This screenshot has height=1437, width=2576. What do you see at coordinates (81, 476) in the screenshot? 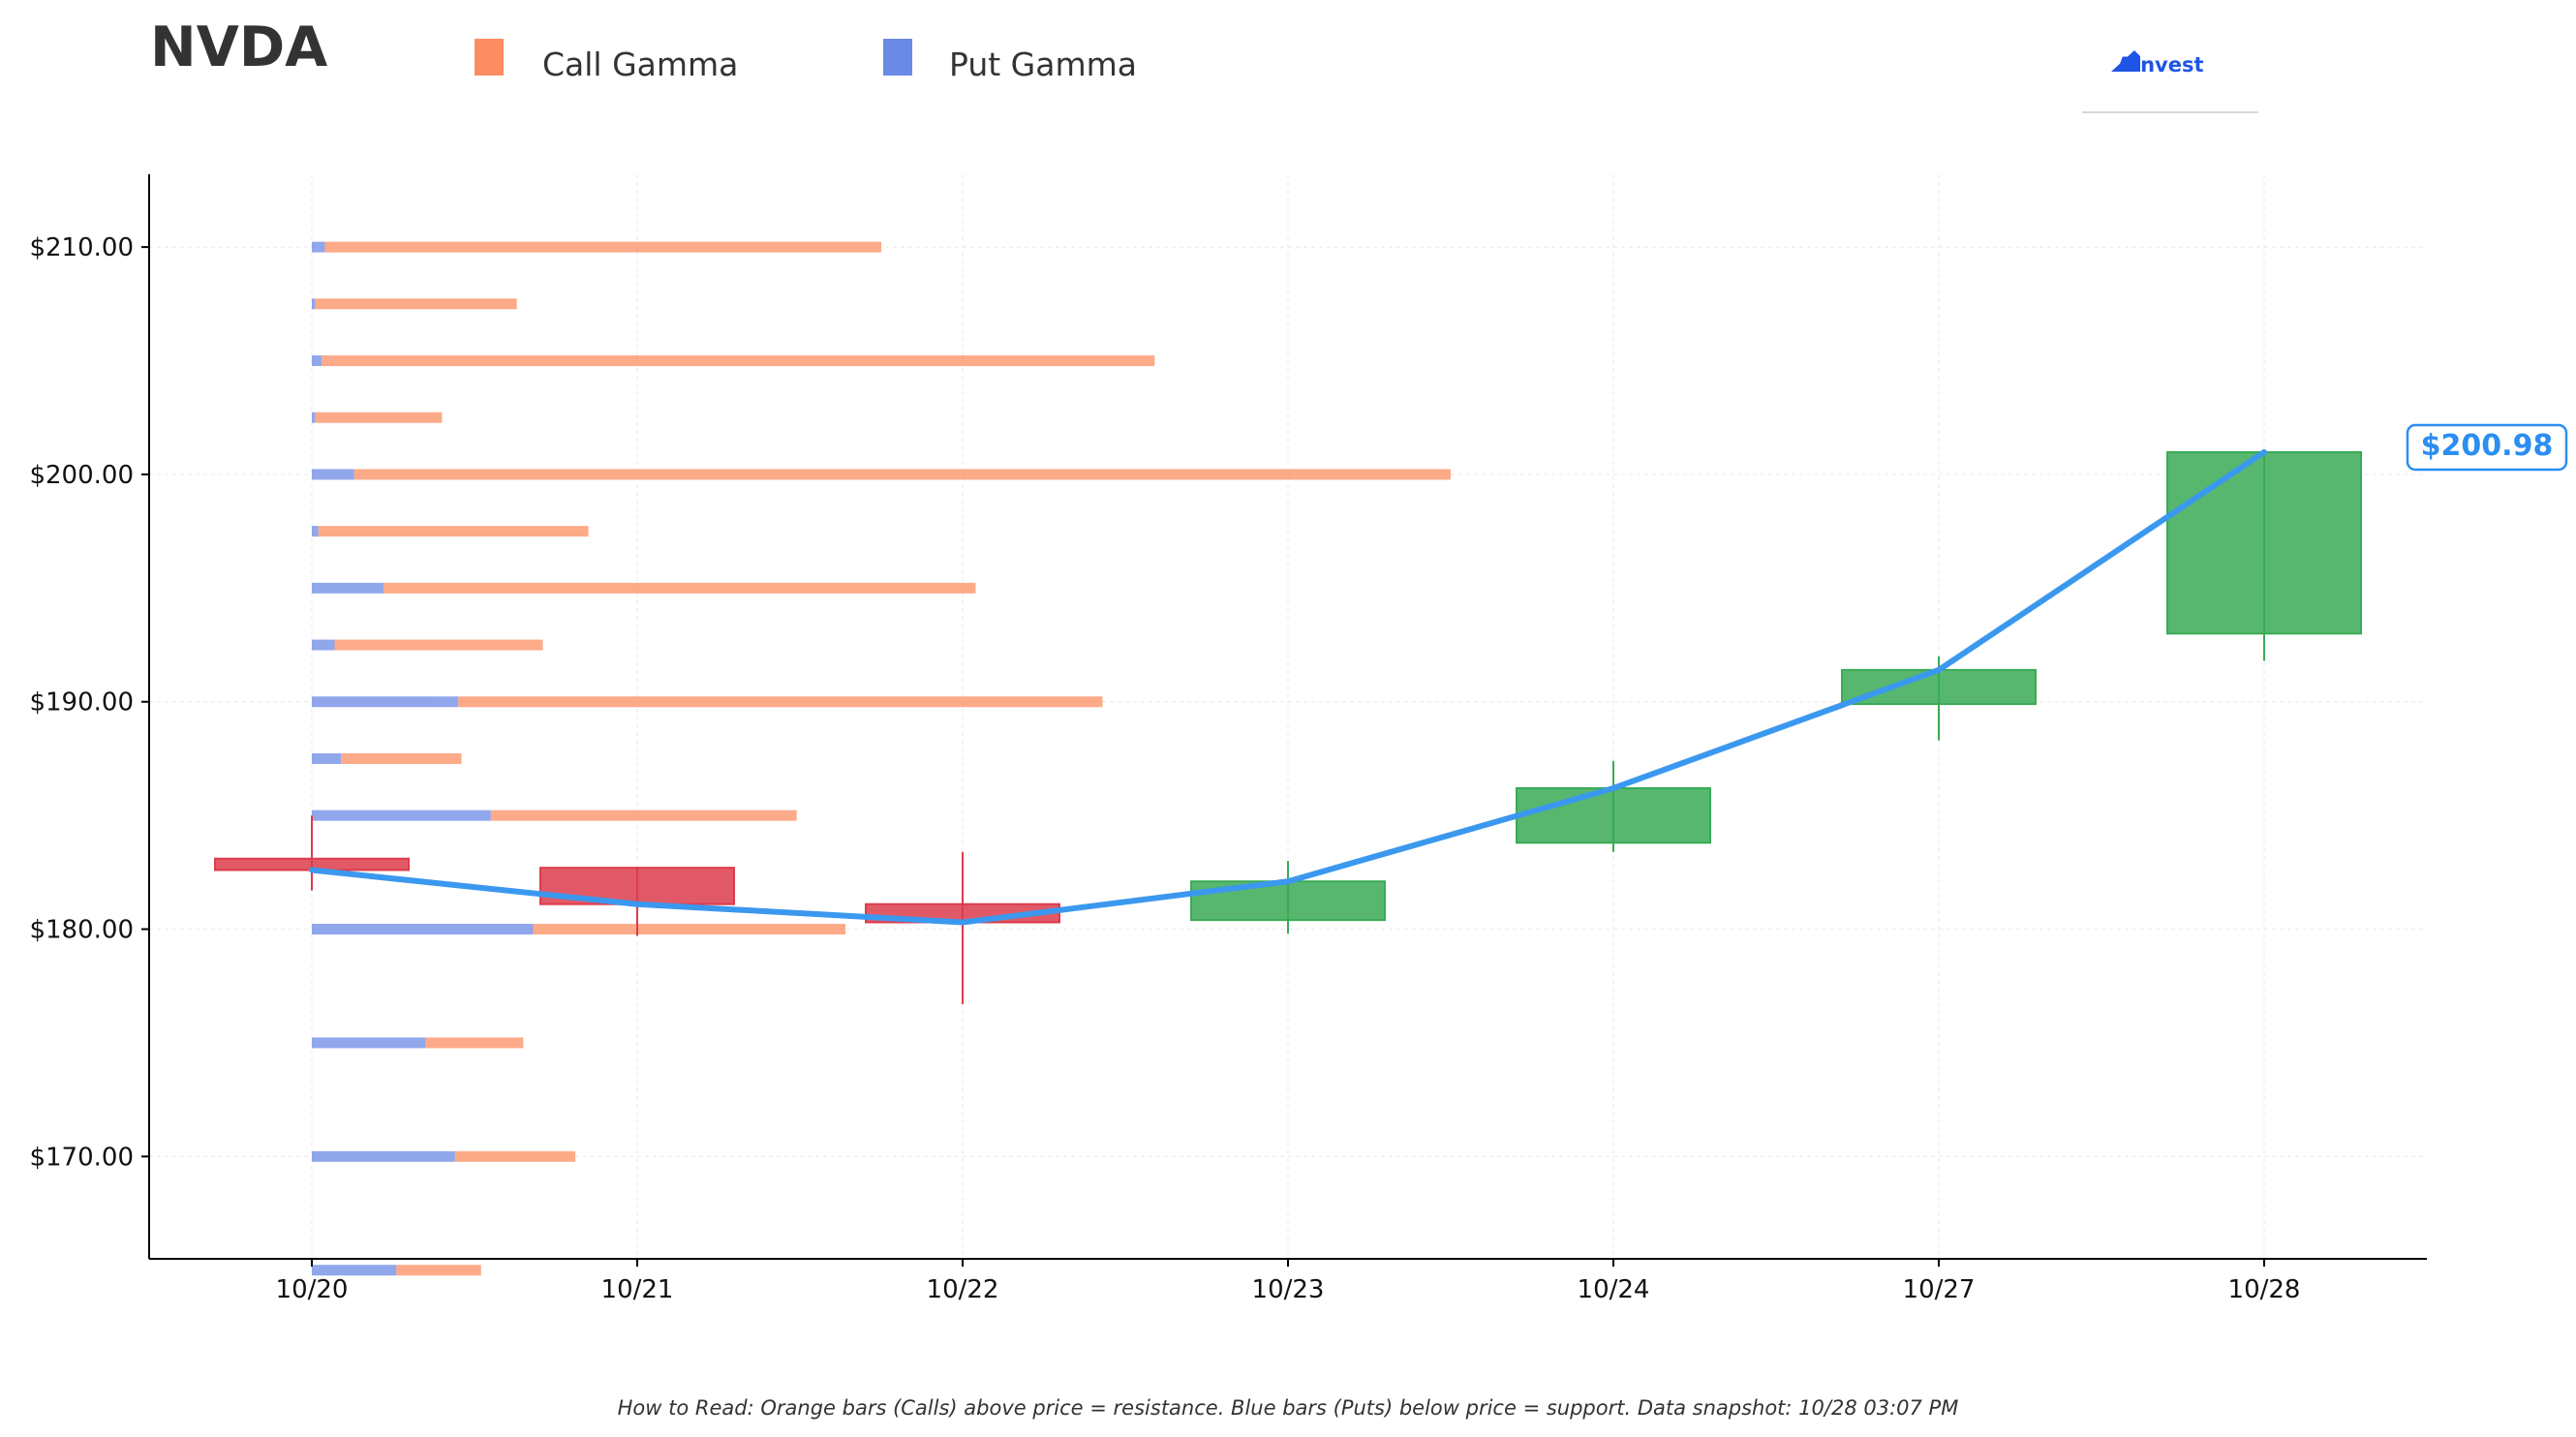
I see `y-tick-label: $200.00` at bounding box center [81, 476].